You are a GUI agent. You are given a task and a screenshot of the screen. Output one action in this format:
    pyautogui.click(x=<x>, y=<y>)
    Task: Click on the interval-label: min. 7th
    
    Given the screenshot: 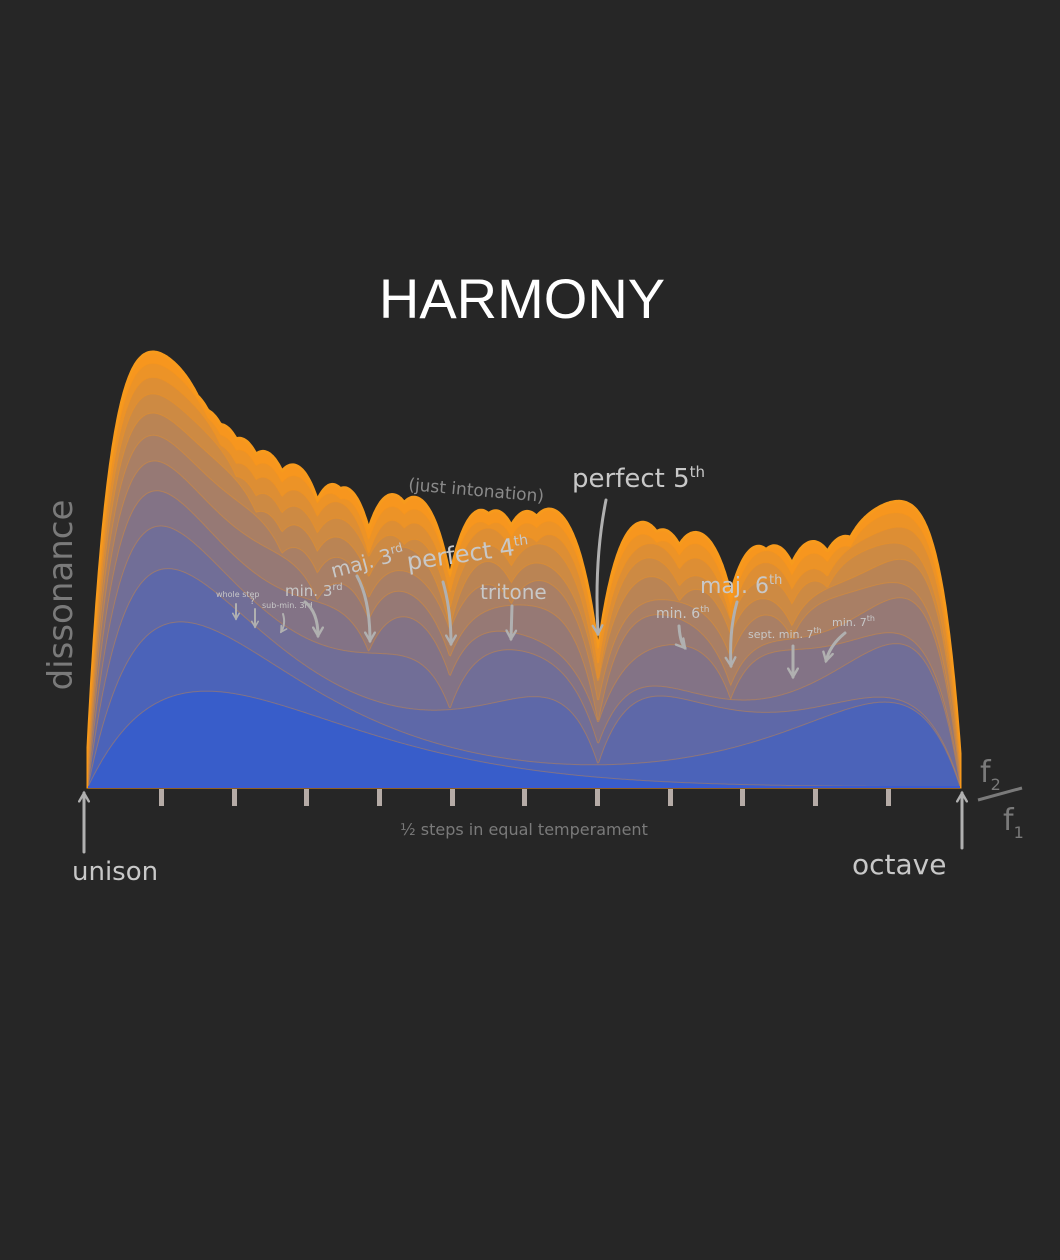 What is the action you would take?
    pyautogui.click(x=853, y=621)
    